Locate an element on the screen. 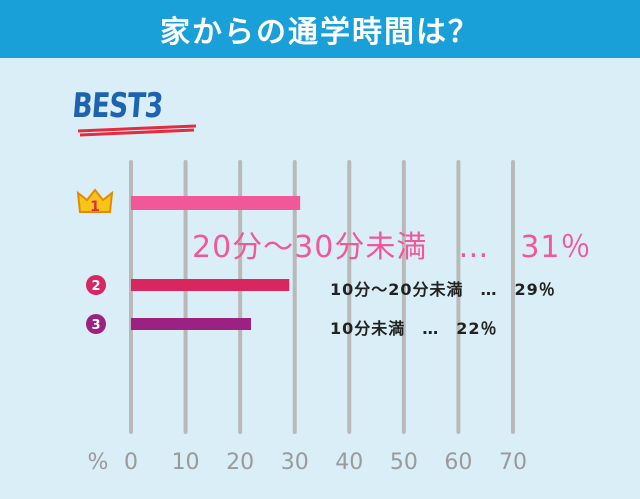 Image resolution: width=640 pixels, height=499 pixels. crown-icon is located at coordinates (95, 200).